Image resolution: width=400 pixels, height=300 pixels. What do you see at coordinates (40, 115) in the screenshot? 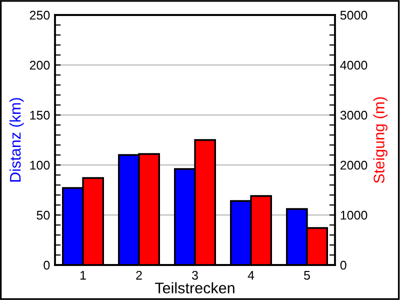
I see `y-tick-label: 150` at bounding box center [40, 115].